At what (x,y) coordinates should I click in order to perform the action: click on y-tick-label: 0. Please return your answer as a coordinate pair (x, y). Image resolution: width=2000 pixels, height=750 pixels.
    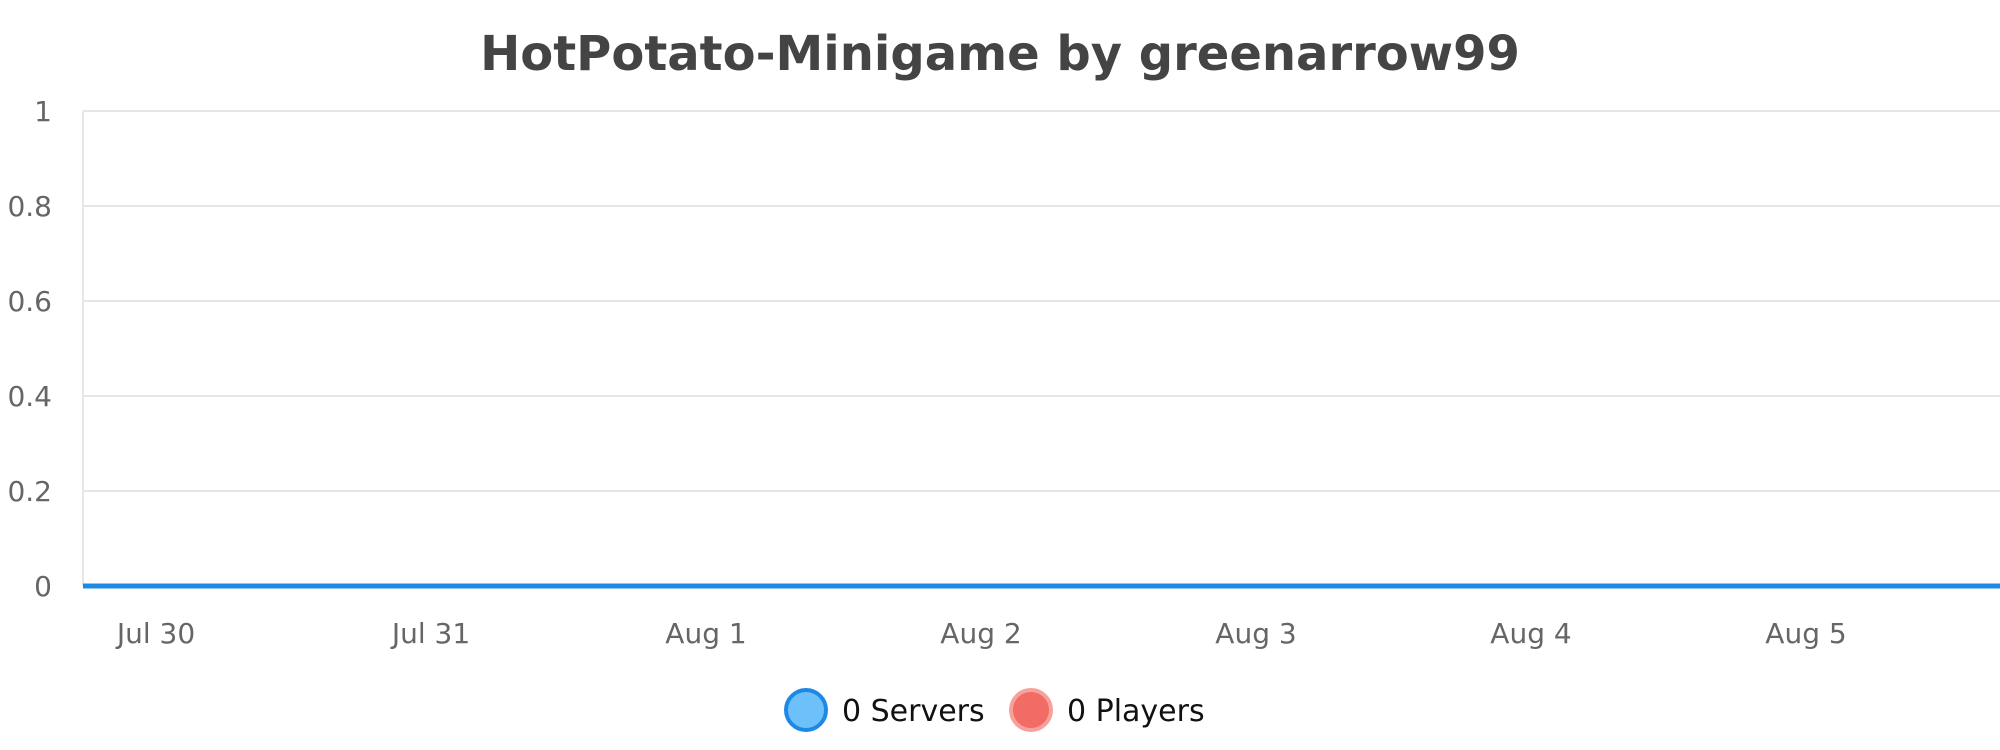
    Looking at the image, I should click on (43, 586).